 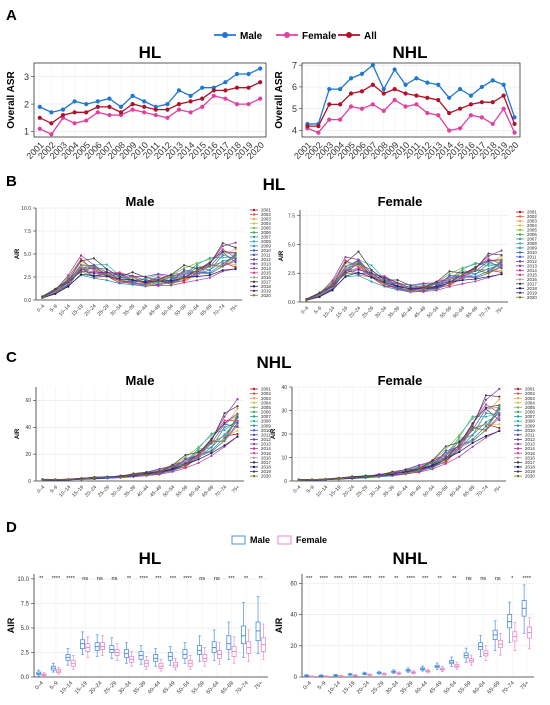 What do you see at coordinates (294, 109) in the screenshot?
I see `y-tick-label: 5` at bounding box center [294, 109].